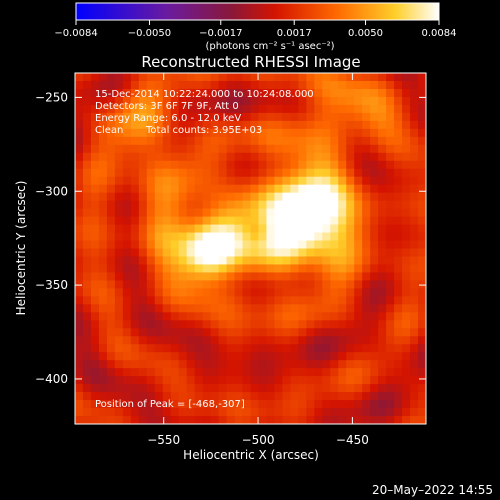 Image resolution: width=500 pixels, height=500 pixels. I want to click on x-axis-label: Heliocentric X (arcsec), so click(251, 455).